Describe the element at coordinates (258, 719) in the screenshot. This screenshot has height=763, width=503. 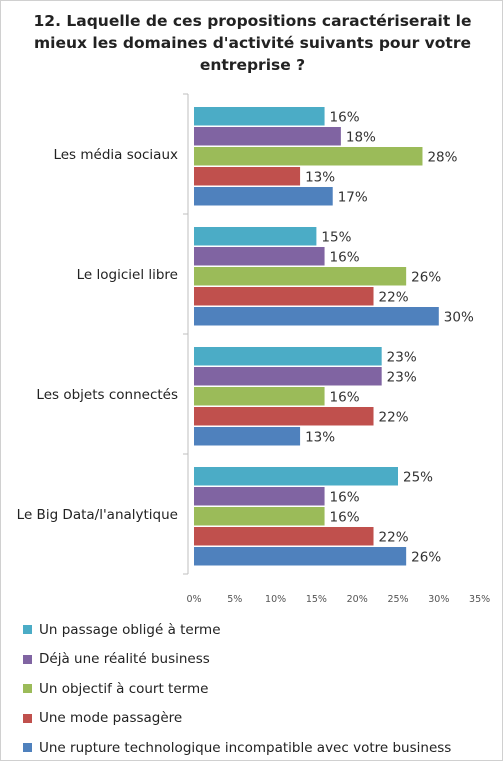
I see `legend-item: Une mode passagère` at that location.